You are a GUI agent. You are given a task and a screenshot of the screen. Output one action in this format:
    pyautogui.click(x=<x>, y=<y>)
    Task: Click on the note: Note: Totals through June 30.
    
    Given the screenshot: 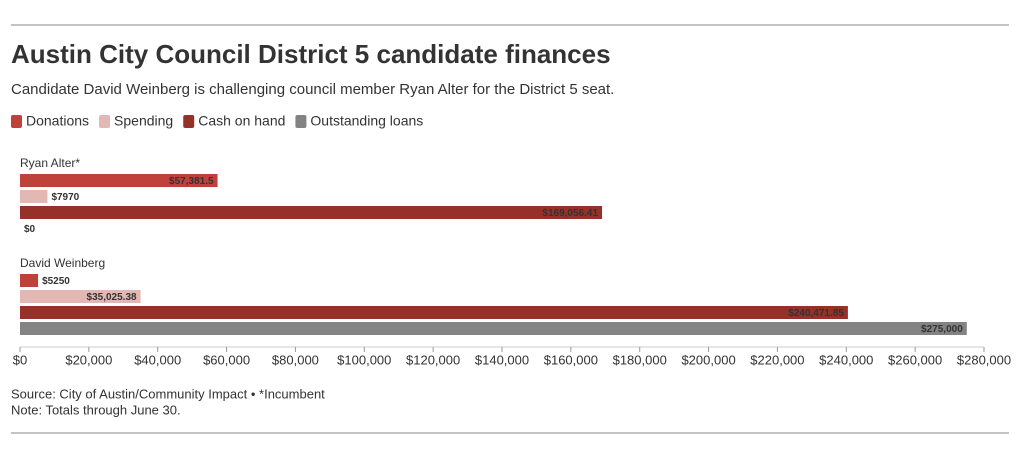 What is the action you would take?
    pyautogui.click(x=96, y=409)
    